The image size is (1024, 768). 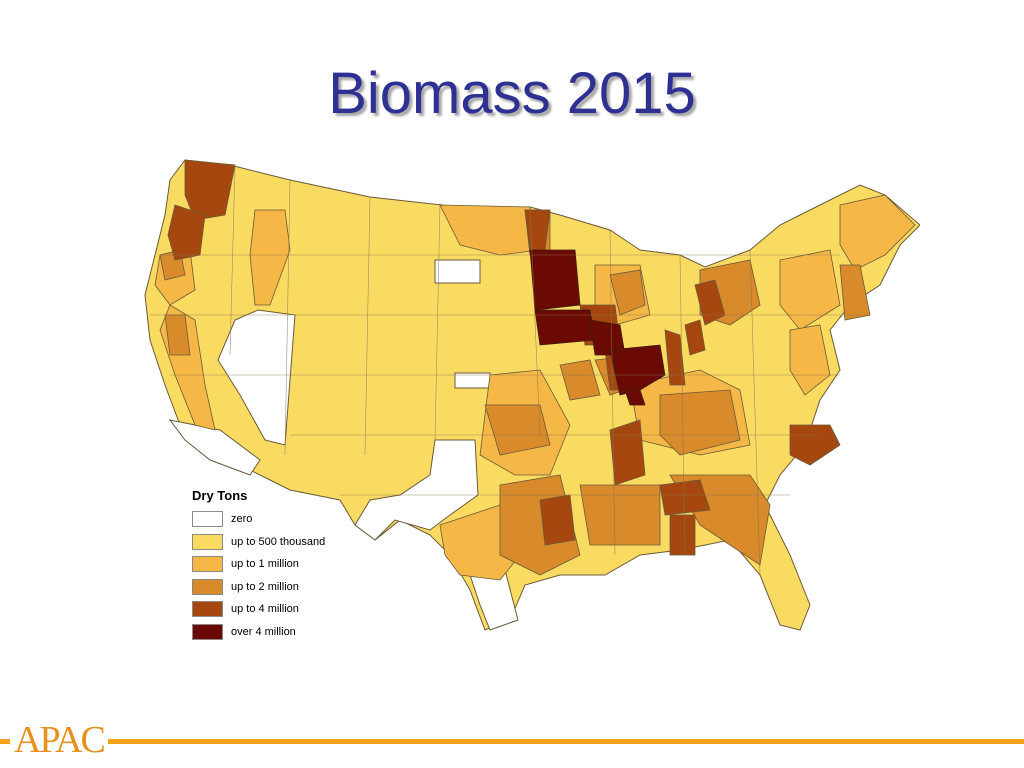 What do you see at coordinates (265, 564) in the screenshot?
I see `legend-label: up to 1 million` at bounding box center [265, 564].